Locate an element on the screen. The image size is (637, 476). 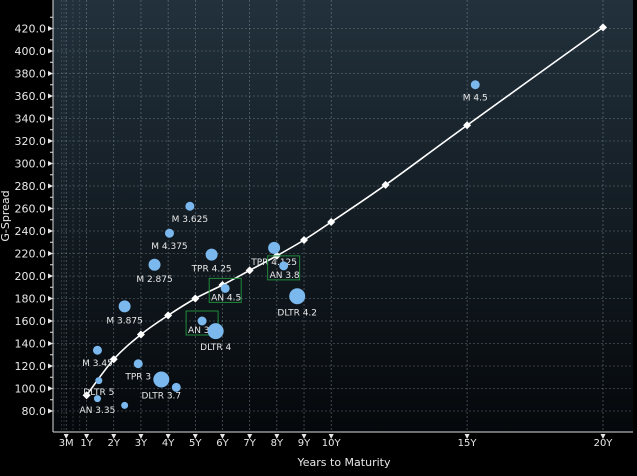
x-tick-label: 6Y is located at coordinates (222, 443).